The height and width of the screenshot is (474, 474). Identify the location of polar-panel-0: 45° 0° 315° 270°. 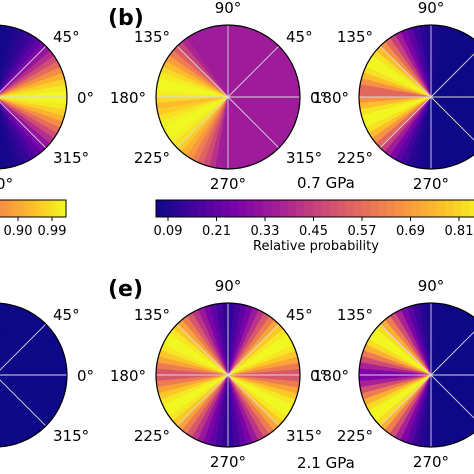
(47, 108).